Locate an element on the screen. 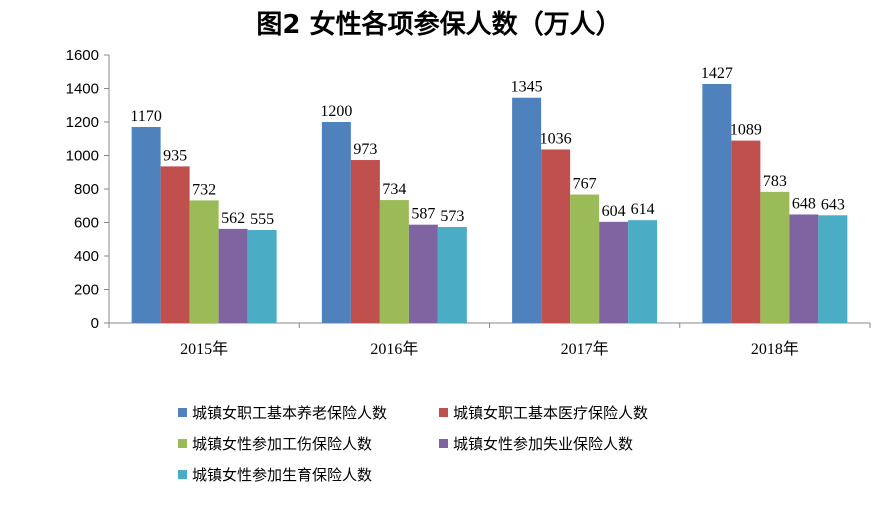 This screenshot has width=878, height=505. data-label: 732 is located at coordinates (204, 189).